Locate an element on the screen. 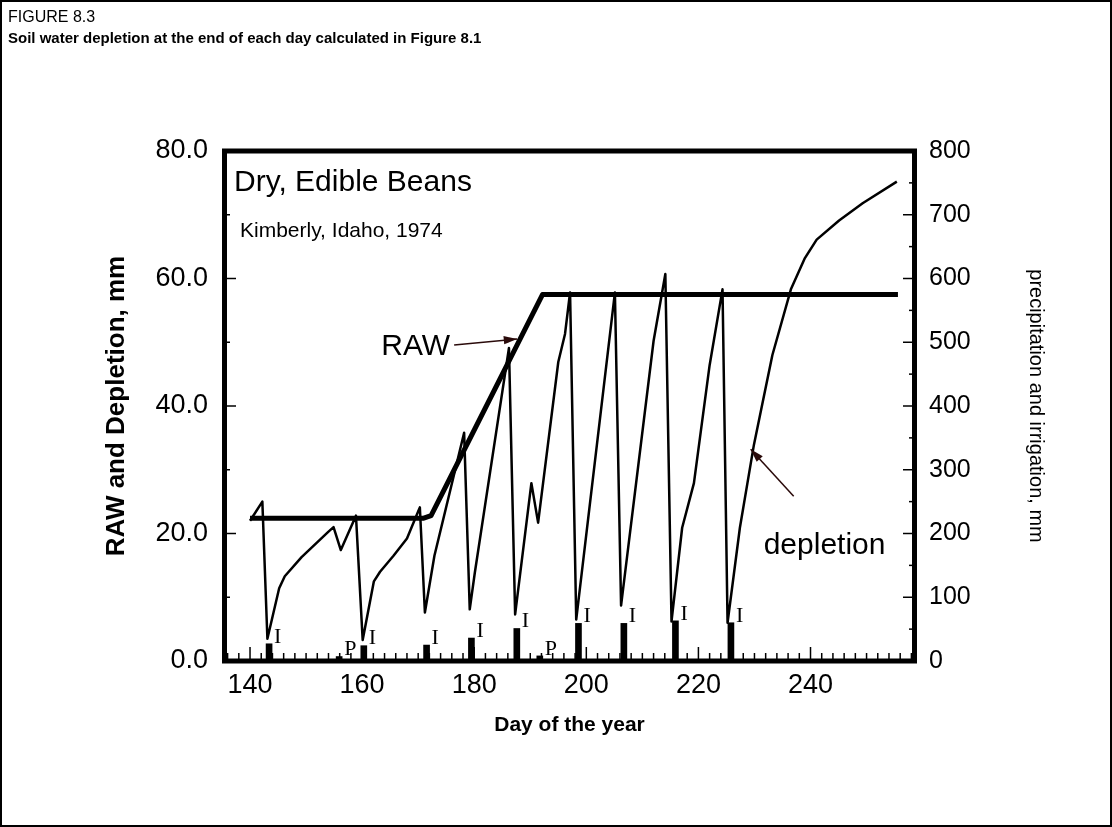 This screenshot has height=827, width=1112. y2-tick-label: 0 is located at coordinates (936, 658).